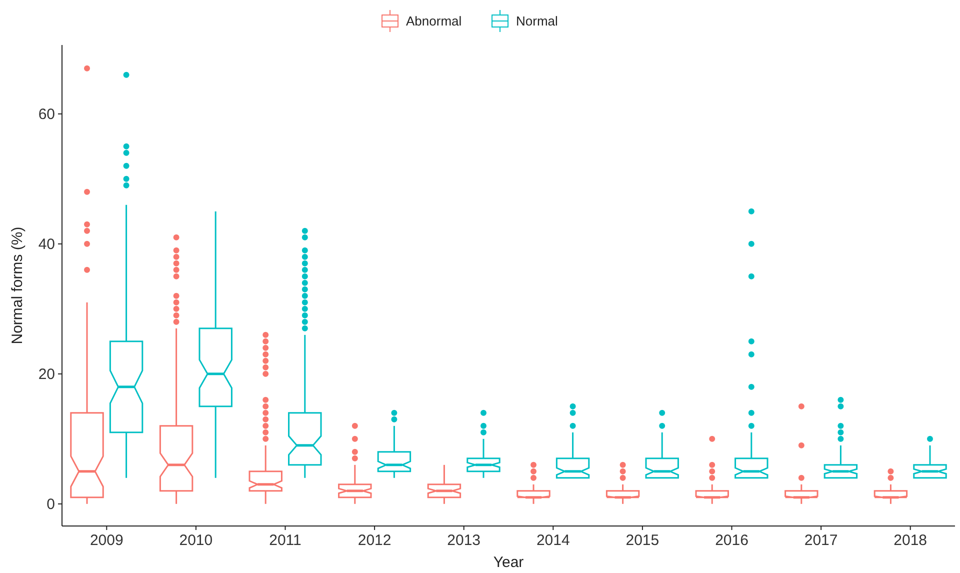 The width and height of the screenshot is (960, 573). I want to click on x-tick-label: 2017, so click(821, 540).